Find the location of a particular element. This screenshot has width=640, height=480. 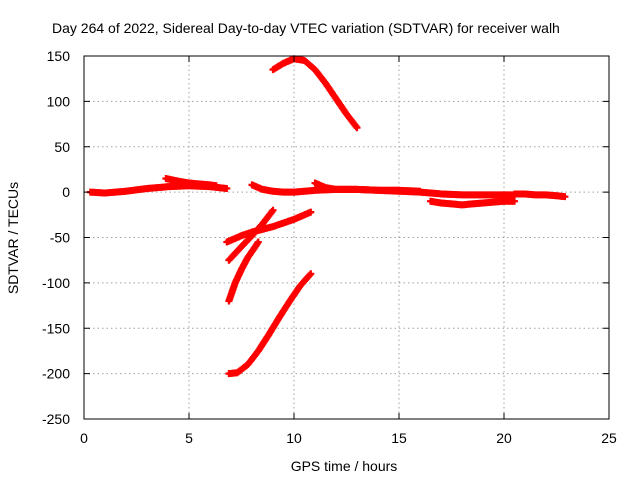

y-tick-label: -250 is located at coordinates (56, 419).